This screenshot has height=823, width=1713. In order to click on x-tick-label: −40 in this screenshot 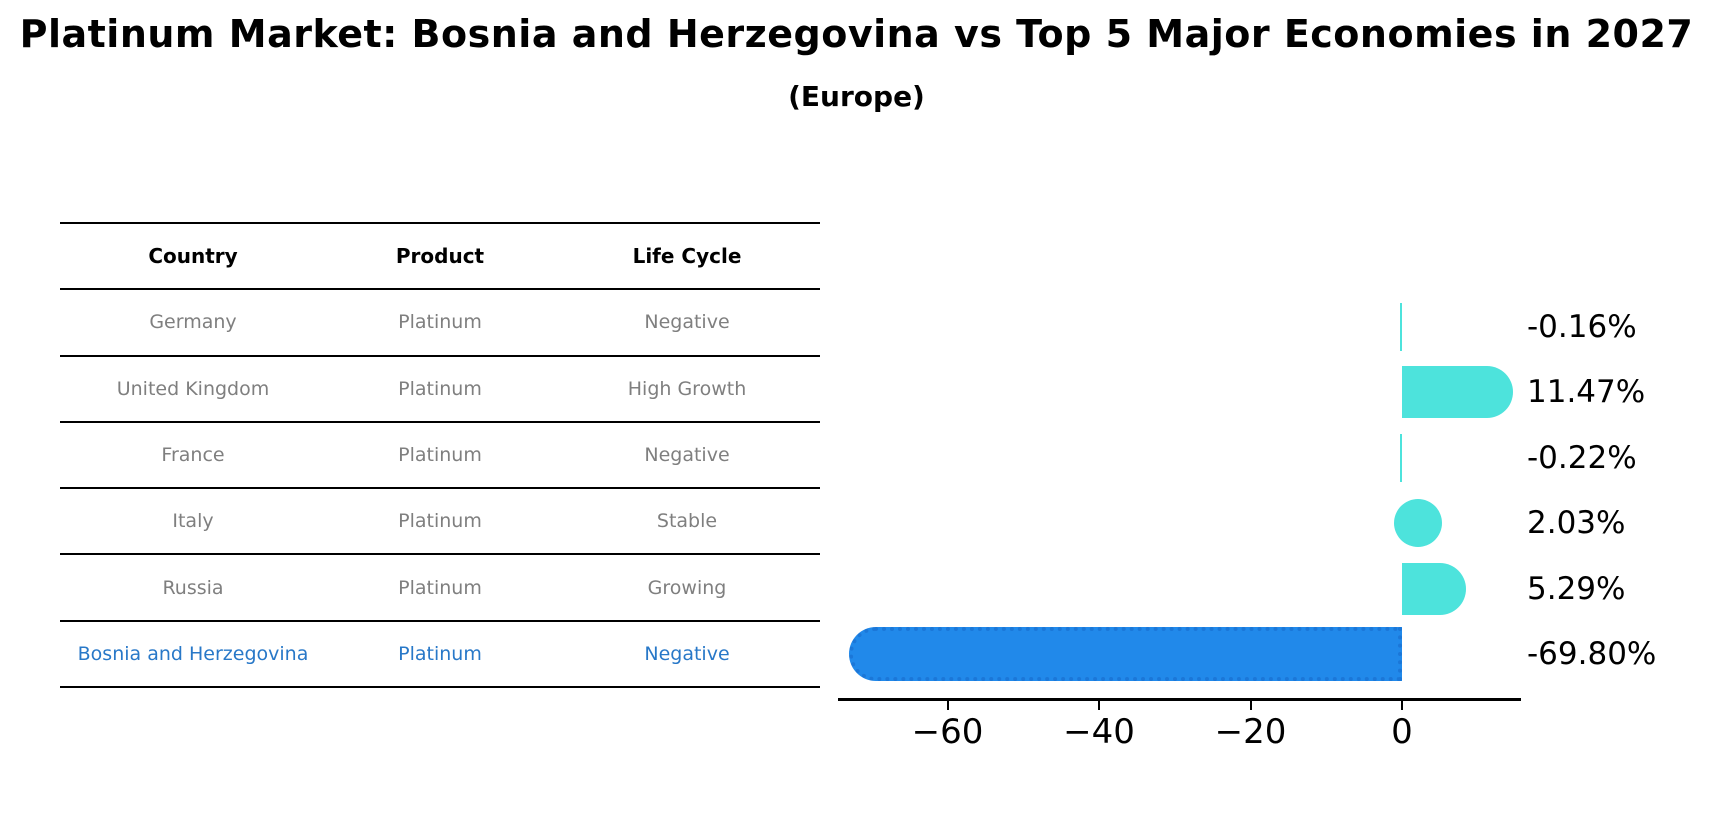, I will do `click(1099, 732)`.